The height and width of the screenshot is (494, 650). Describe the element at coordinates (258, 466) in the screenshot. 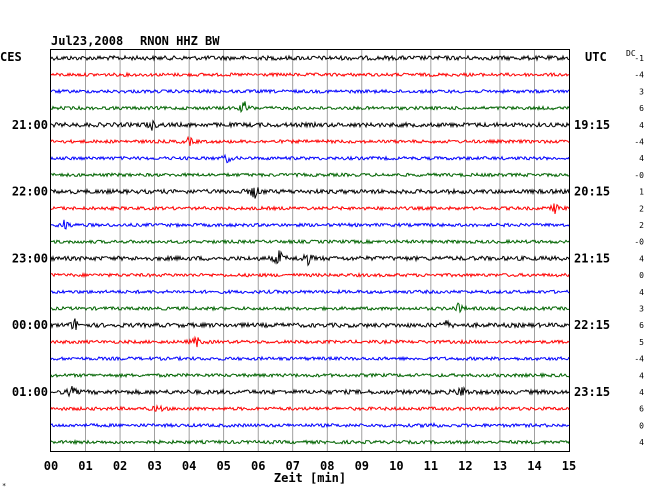

I see `x-tick-label: 06` at that location.